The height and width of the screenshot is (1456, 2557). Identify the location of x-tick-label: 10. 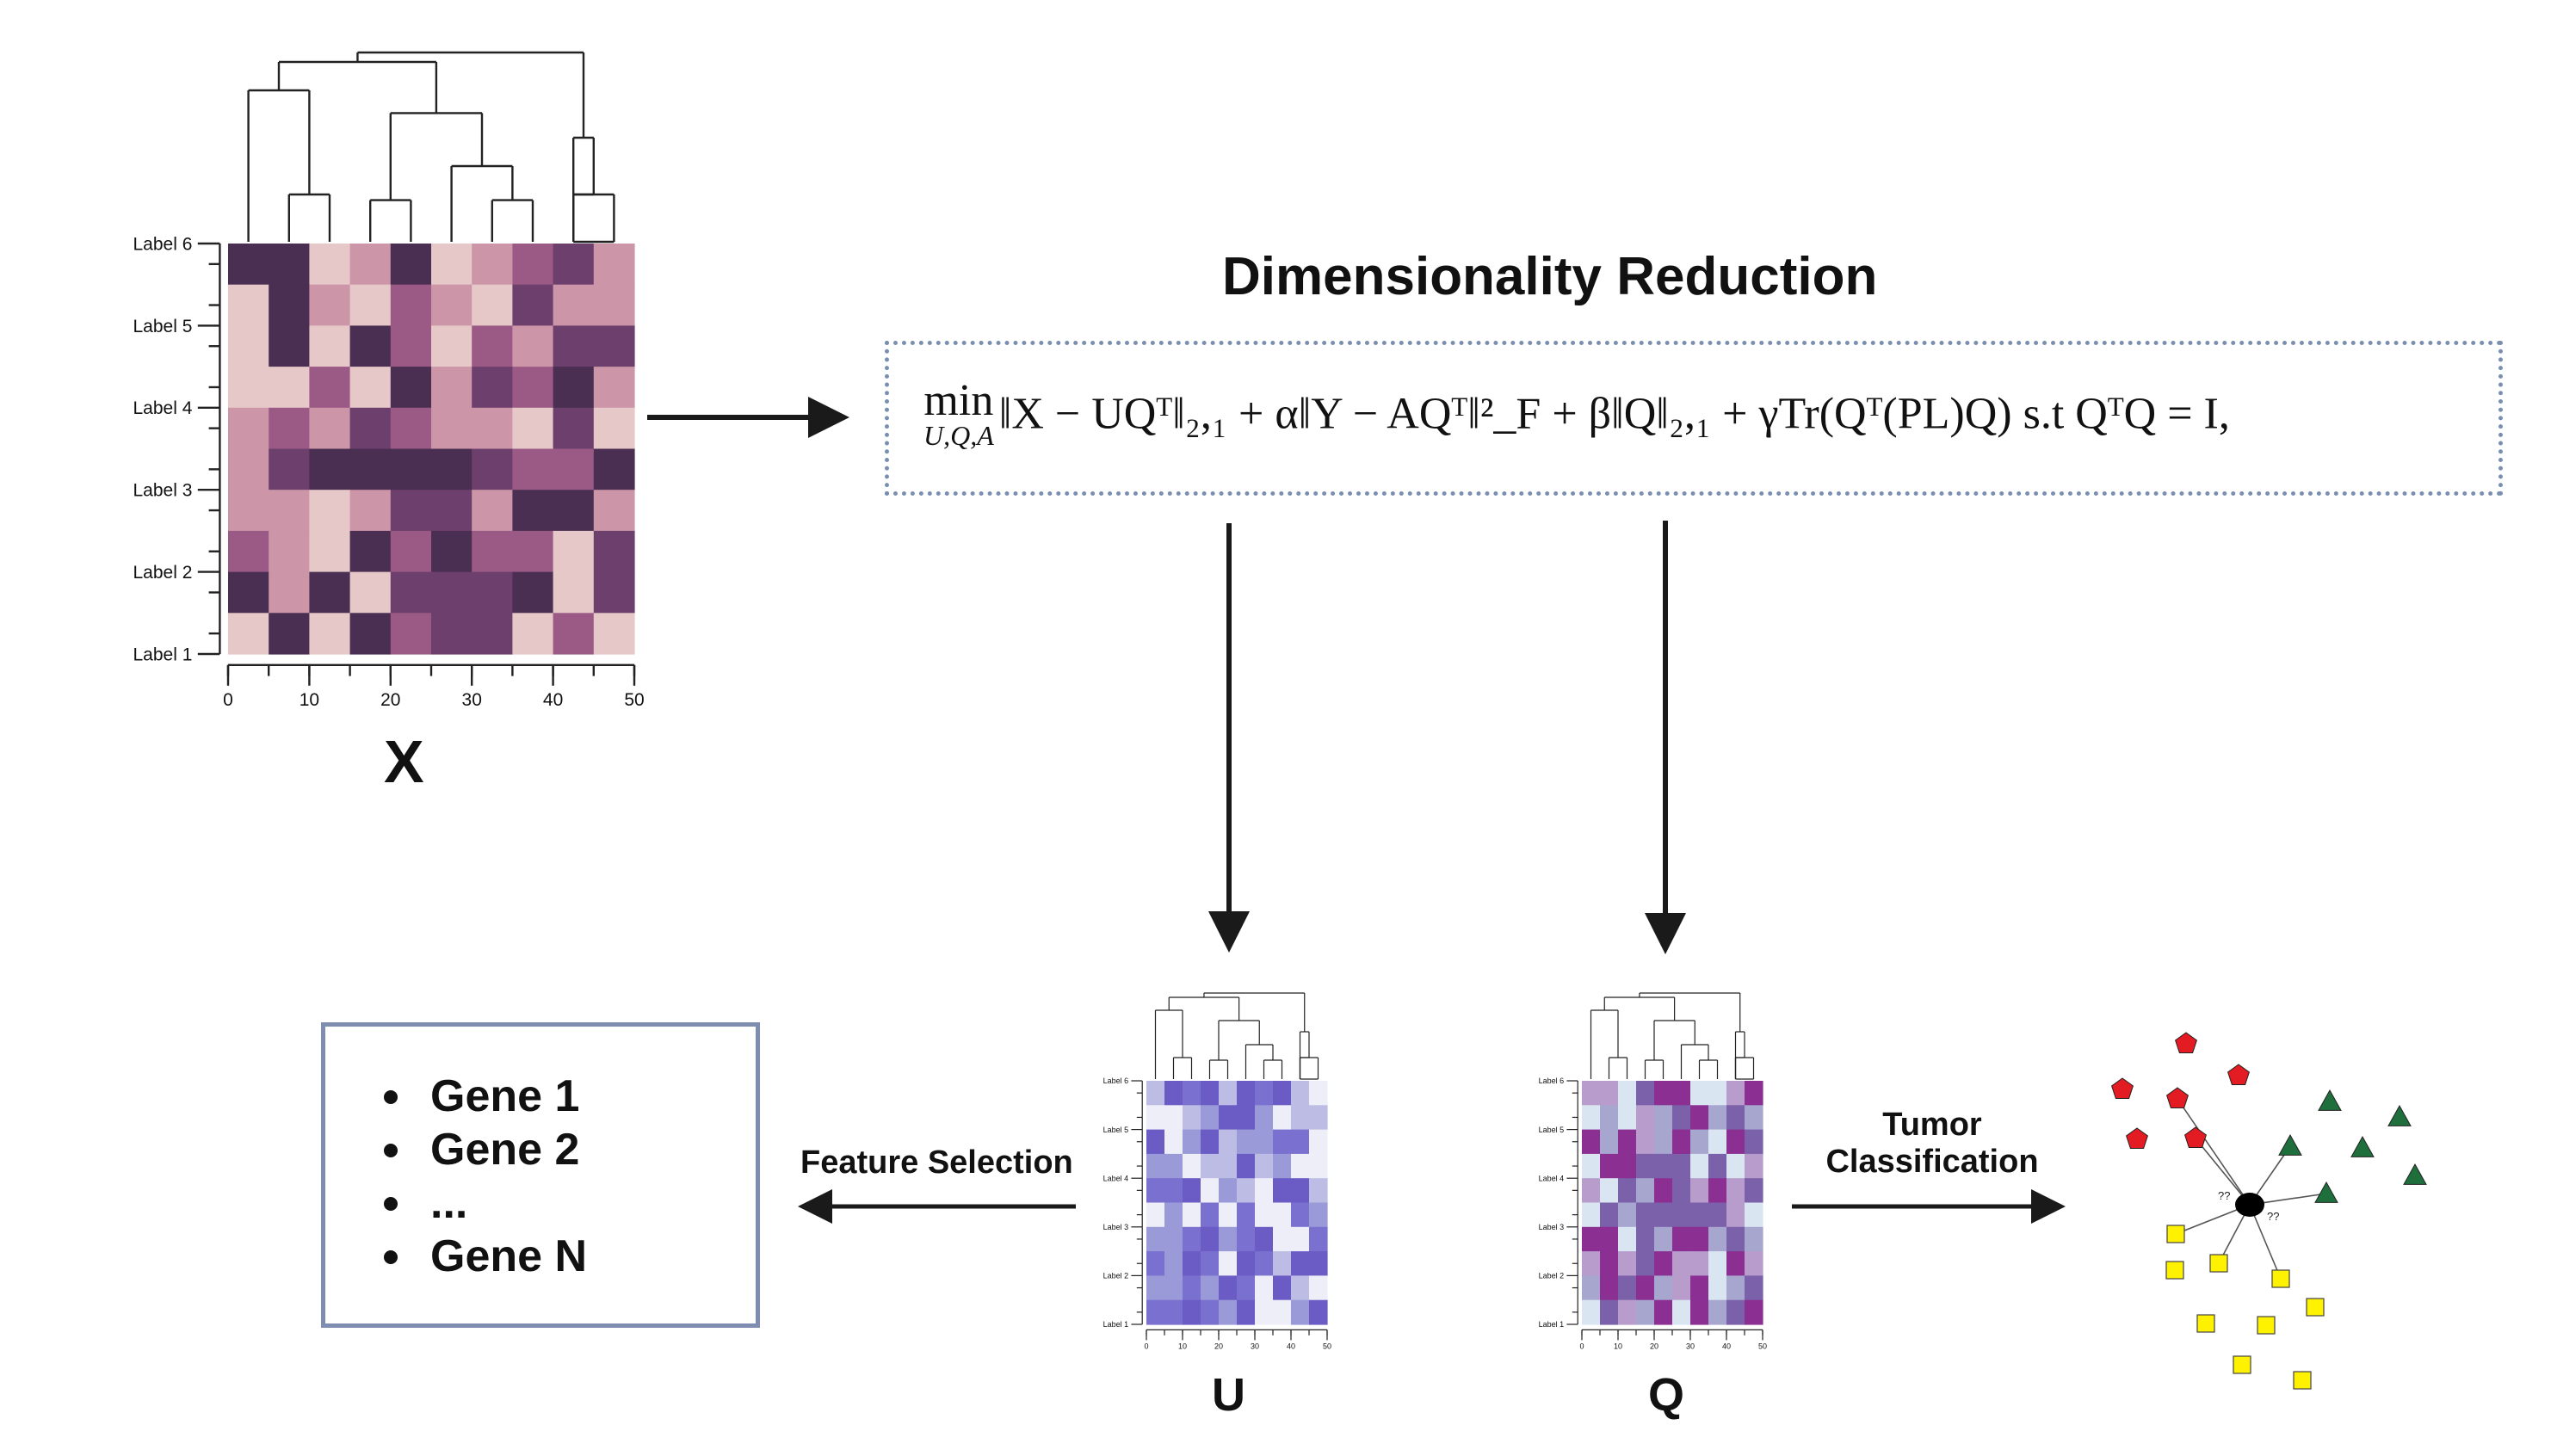
(1618, 1346).